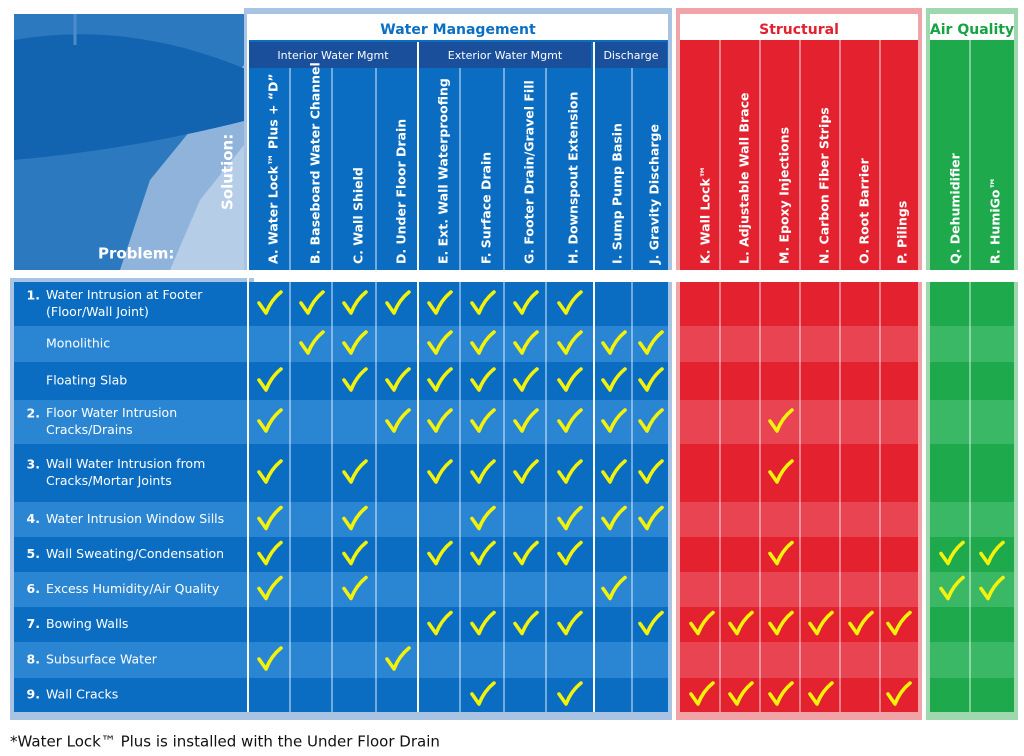 The height and width of the screenshot is (756, 1024). I want to click on column-label: F. Surface Drain, so click(486, 208).